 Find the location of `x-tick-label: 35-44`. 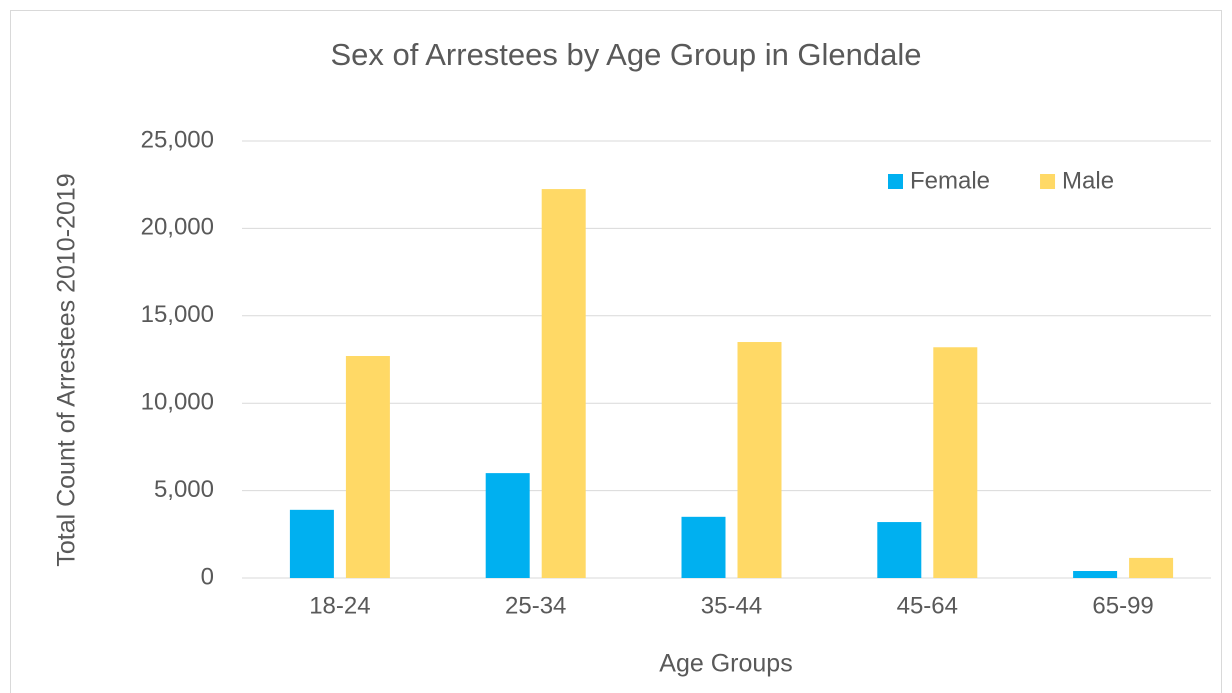

x-tick-label: 35-44 is located at coordinates (731, 605).